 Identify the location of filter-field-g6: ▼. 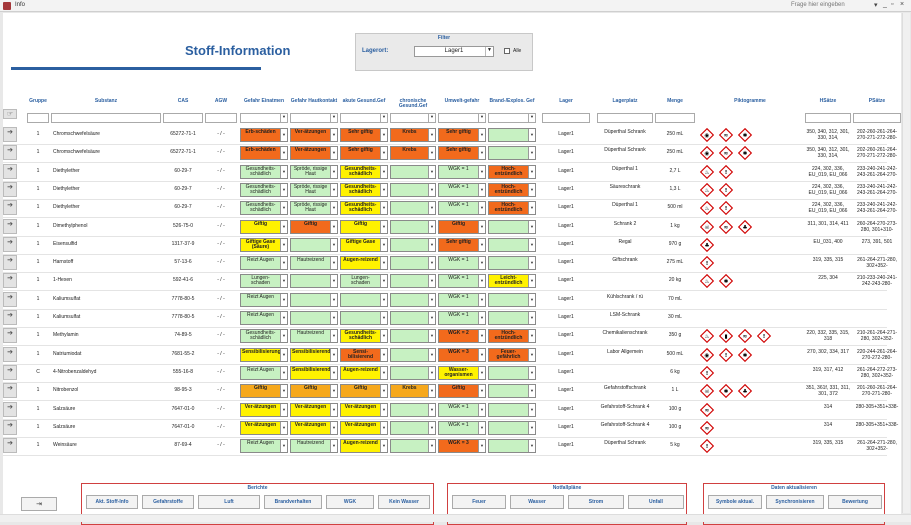
(512, 118).